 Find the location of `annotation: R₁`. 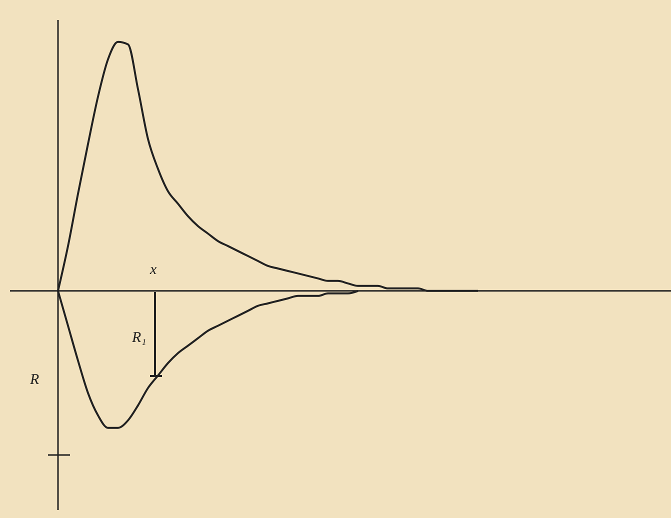

annotation: R₁ is located at coordinates (139, 338).